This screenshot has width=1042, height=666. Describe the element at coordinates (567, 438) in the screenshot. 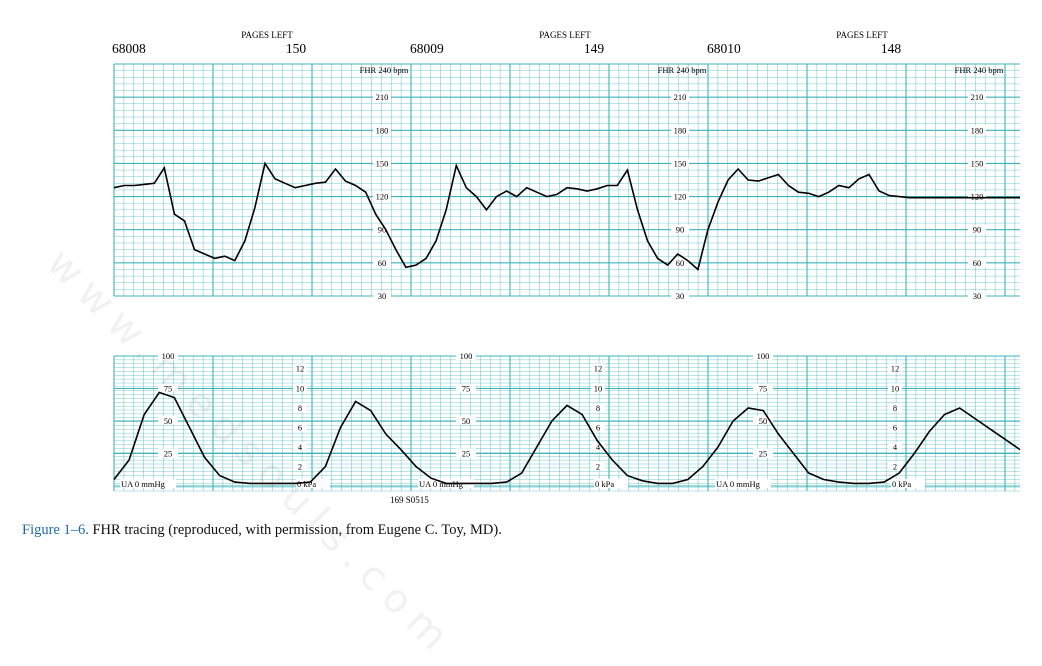

I see `ua-trace-line` at that location.